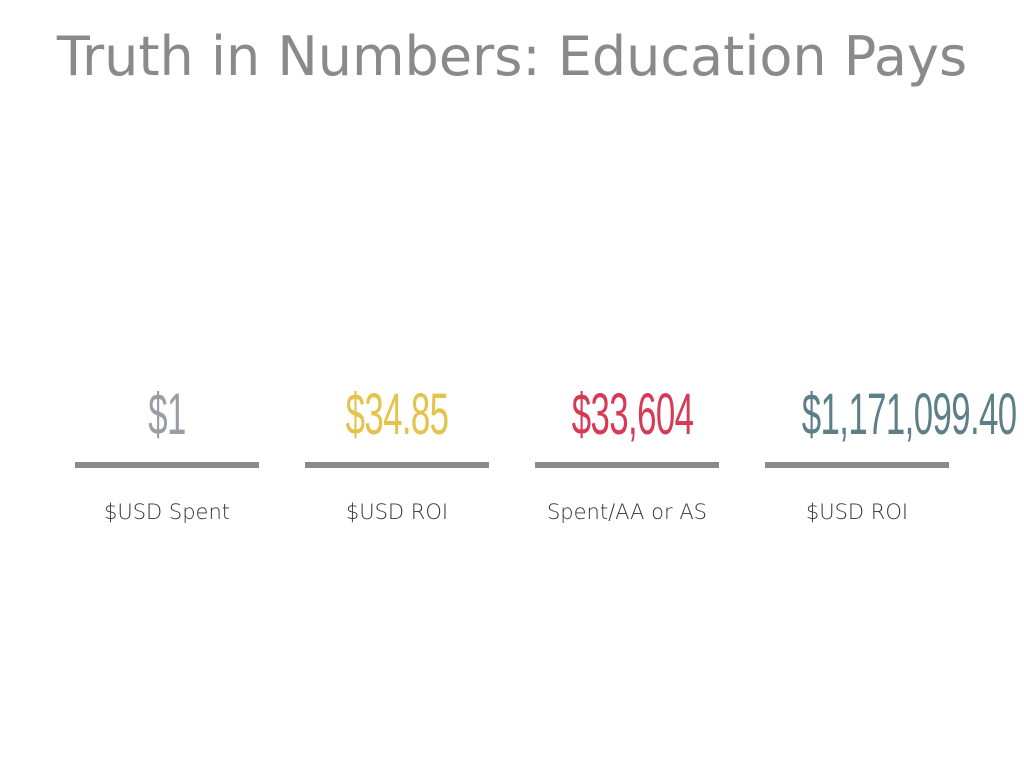 The image size is (1024, 768). I want to click on stat-value: $1,171,099.40, so click(909, 414).